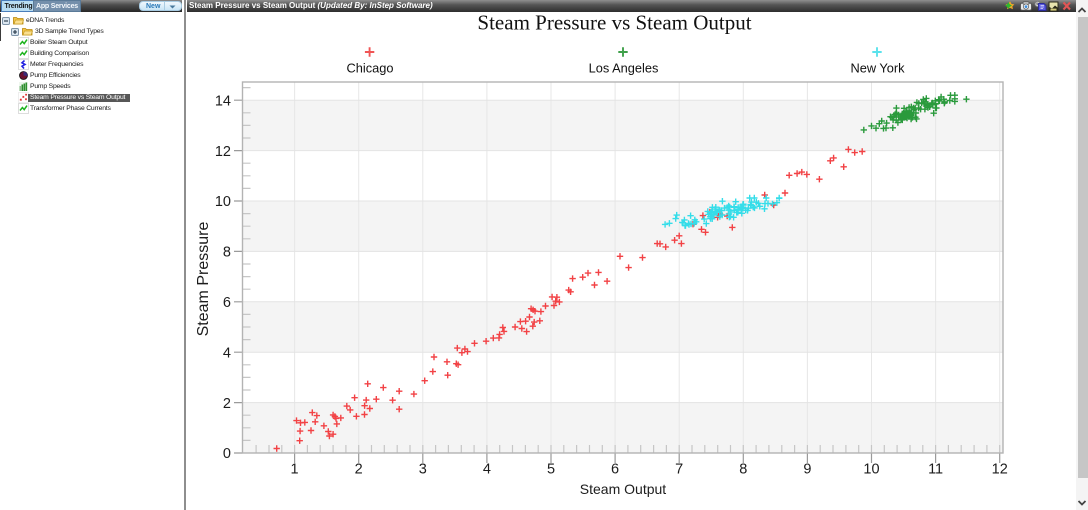 The image size is (1088, 510). What do you see at coordinates (370, 68) in the screenshot?
I see `svg-text: Chicago` at bounding box center [370, 68].